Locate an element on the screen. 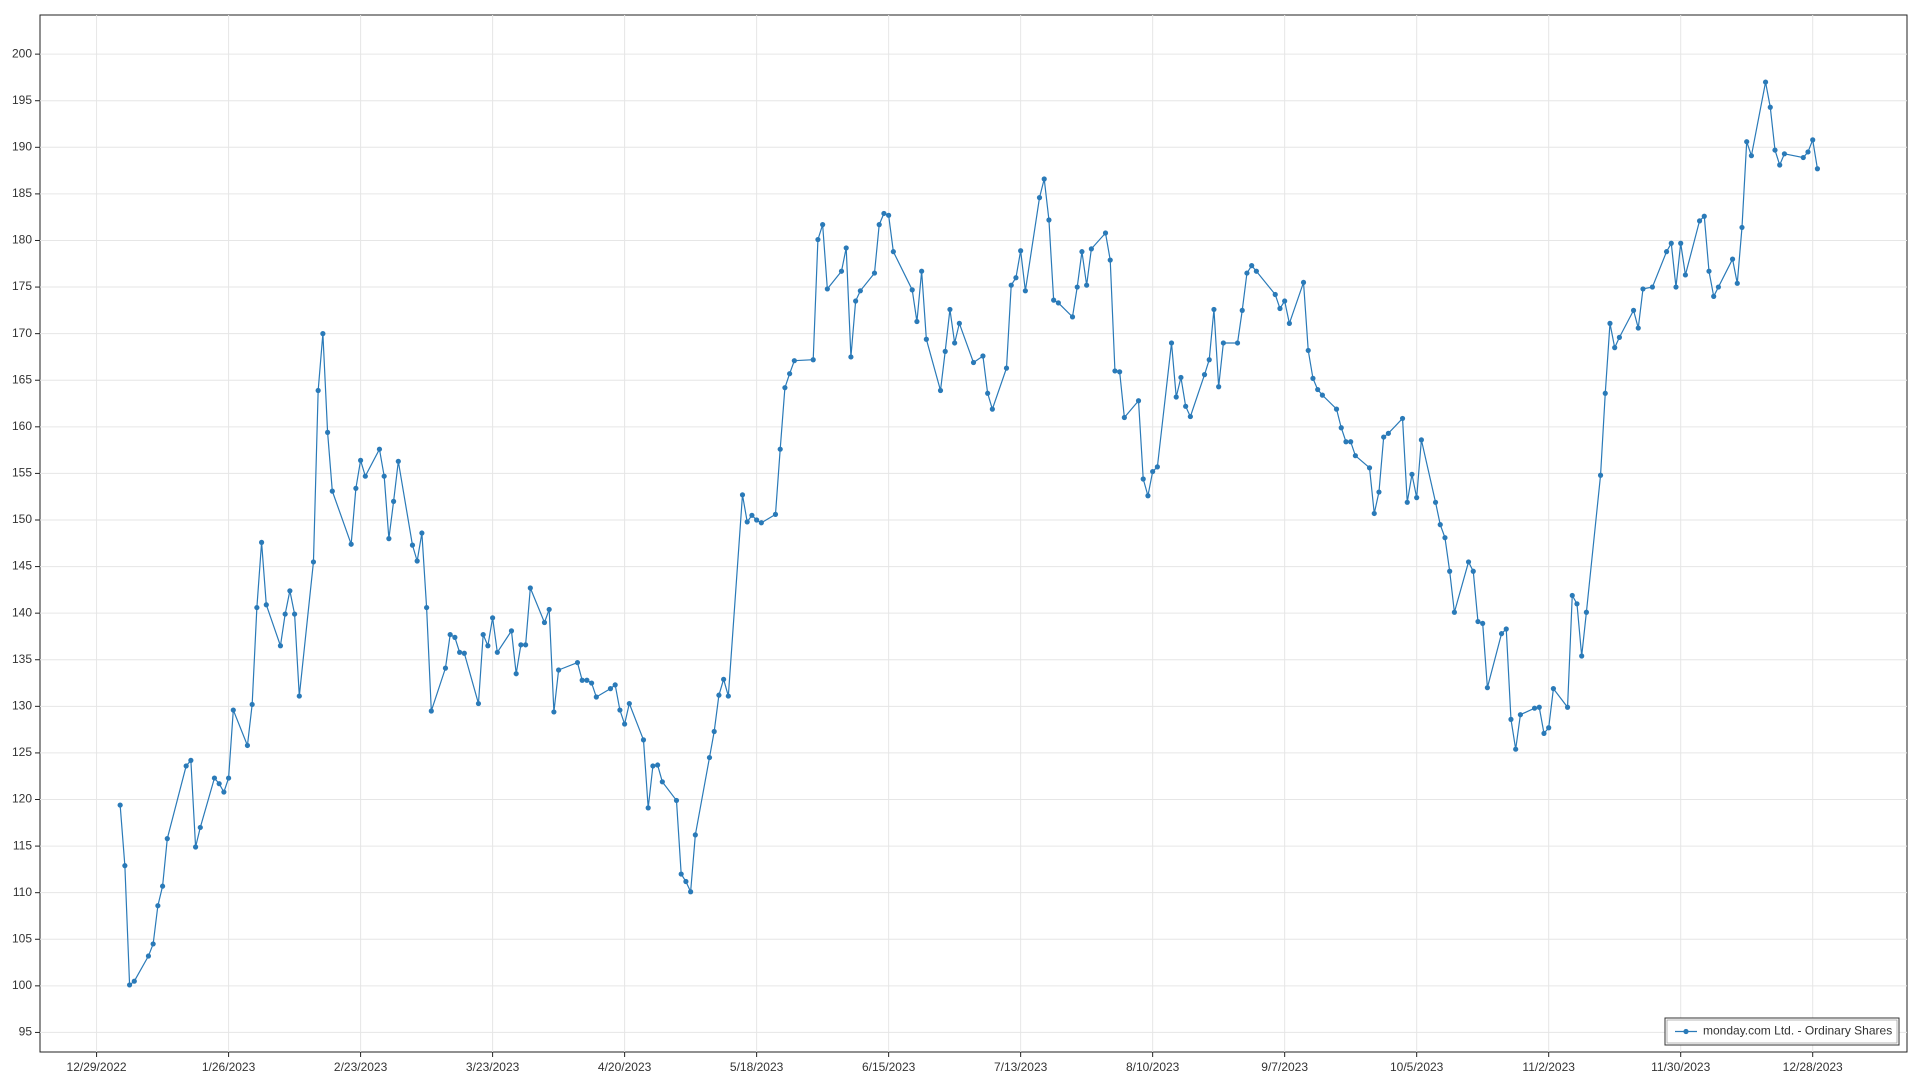 The width and height of the screenshot is (1920, 1080). legend-swatch-dot is located at coordinates (1686, 1031).